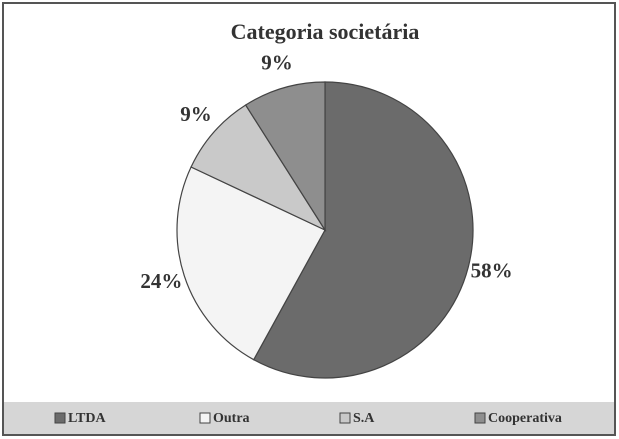  I want to click on legend-label: S.A, so click(364, 418).